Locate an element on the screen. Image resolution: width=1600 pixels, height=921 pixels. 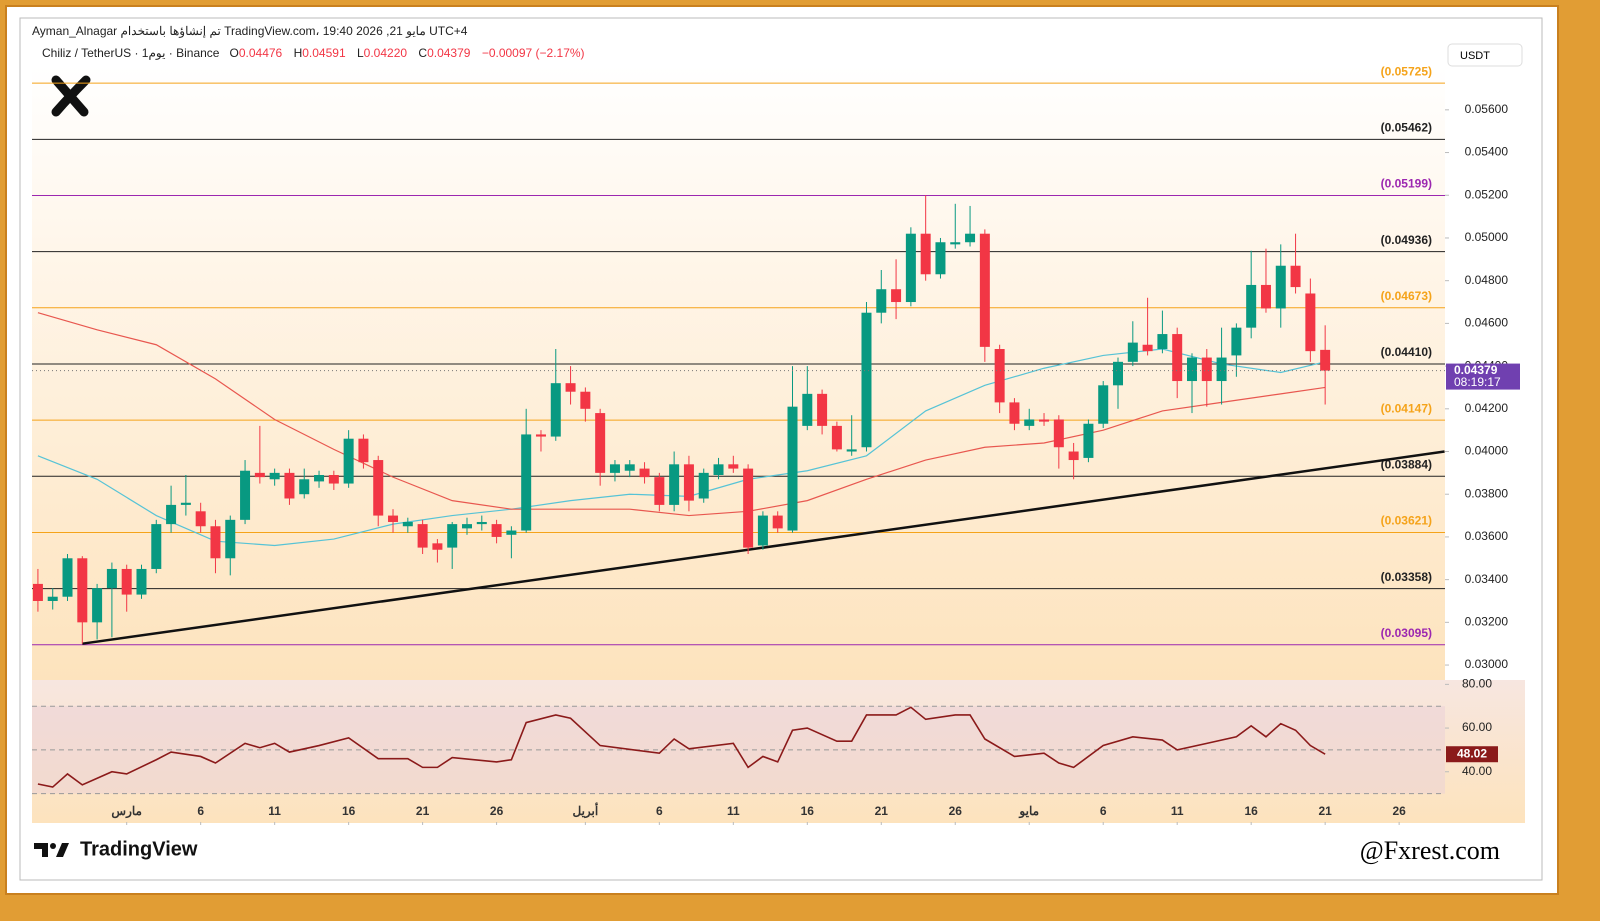
y-tick-label: 0.05400 is located at coordinates (1487, 152).